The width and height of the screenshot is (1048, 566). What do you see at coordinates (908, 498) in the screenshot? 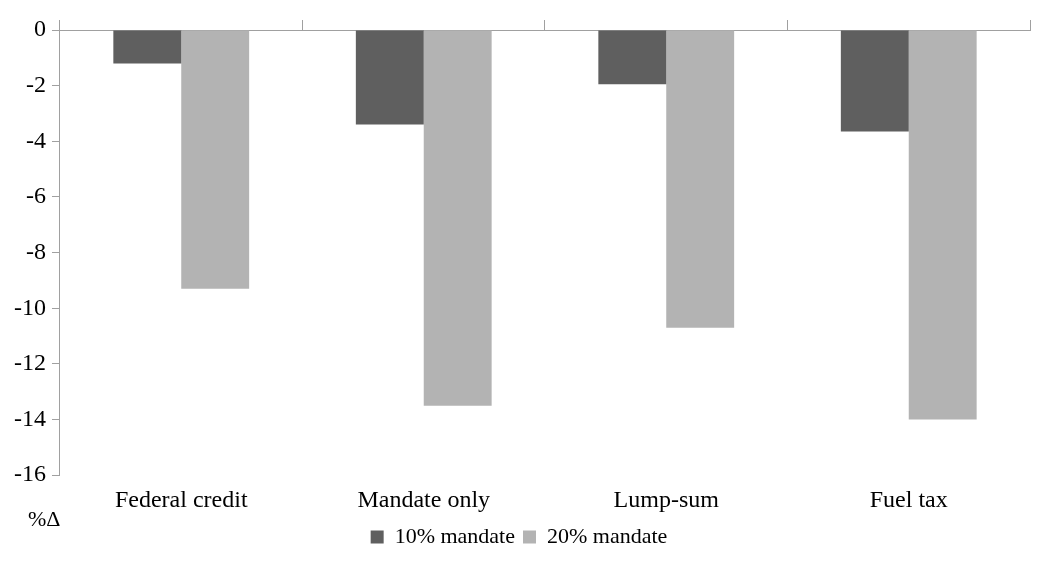
I see `x-tick-label: Fuel tax` at bounding box center [908, 498].